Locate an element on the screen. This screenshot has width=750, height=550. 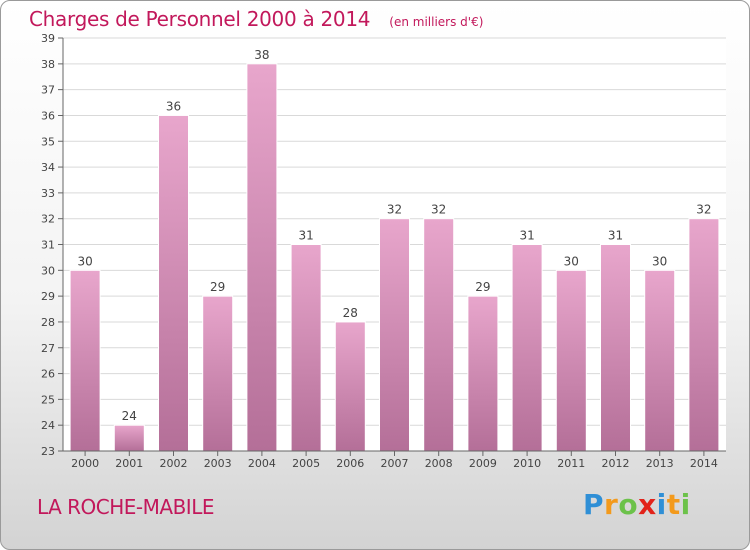
bar-value-label: 38 is located at coordinates (261, 55).